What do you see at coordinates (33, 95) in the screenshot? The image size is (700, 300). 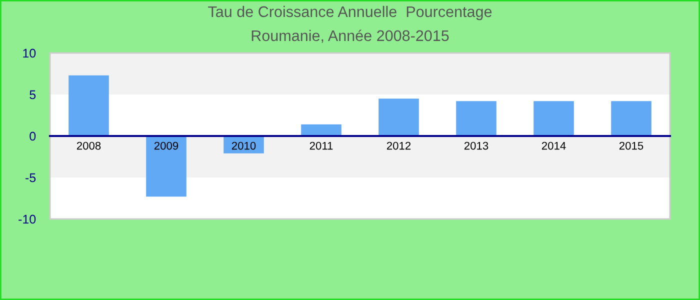 I see `y-tick-label: 5` at bounding box center [33, 95].